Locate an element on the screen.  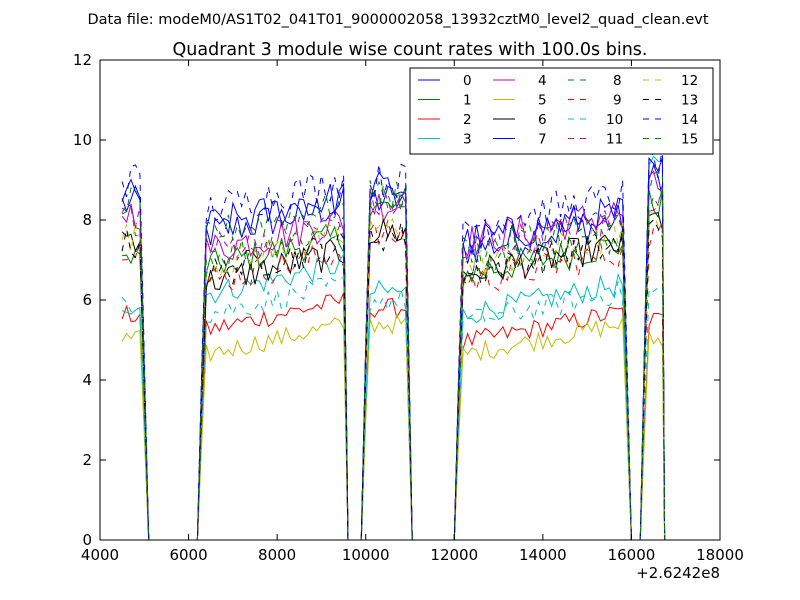
x-tick-label: 6000 is located at coordinates (188, 555).